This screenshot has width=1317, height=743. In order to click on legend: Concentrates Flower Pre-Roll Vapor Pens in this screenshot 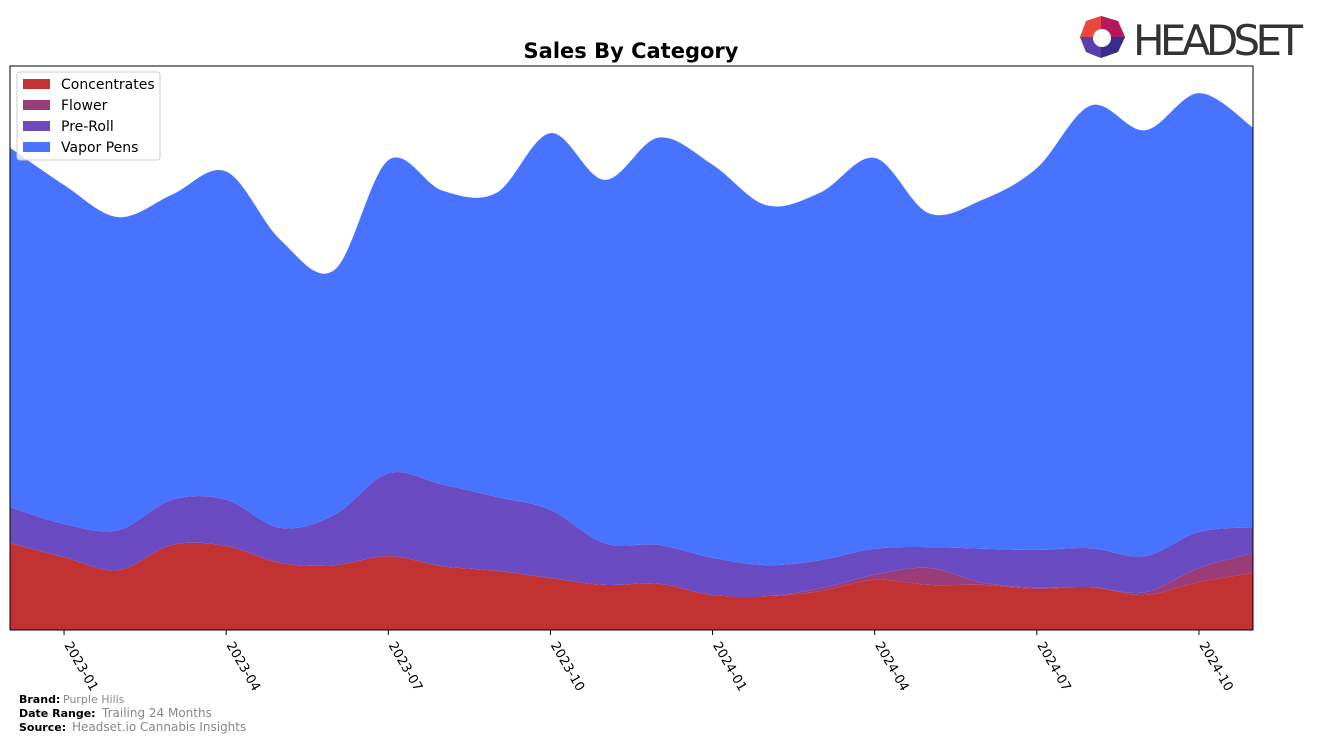, I will do `click(88, 116)`.